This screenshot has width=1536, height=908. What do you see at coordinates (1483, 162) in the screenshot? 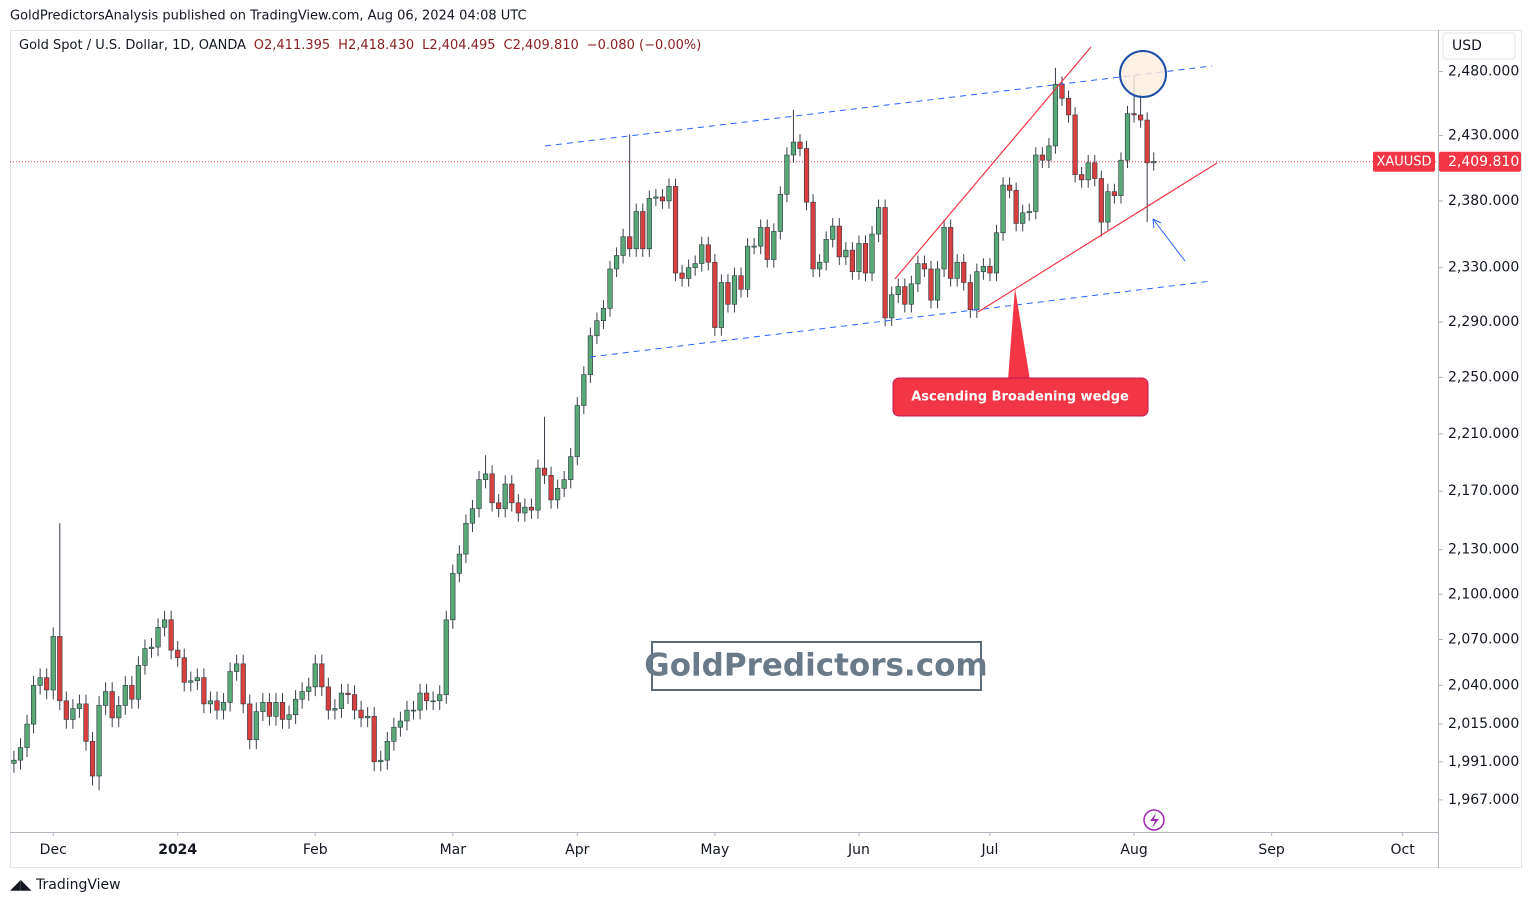
I see `last-price-label: 2,409.810` at bounding box center [1483, 162].